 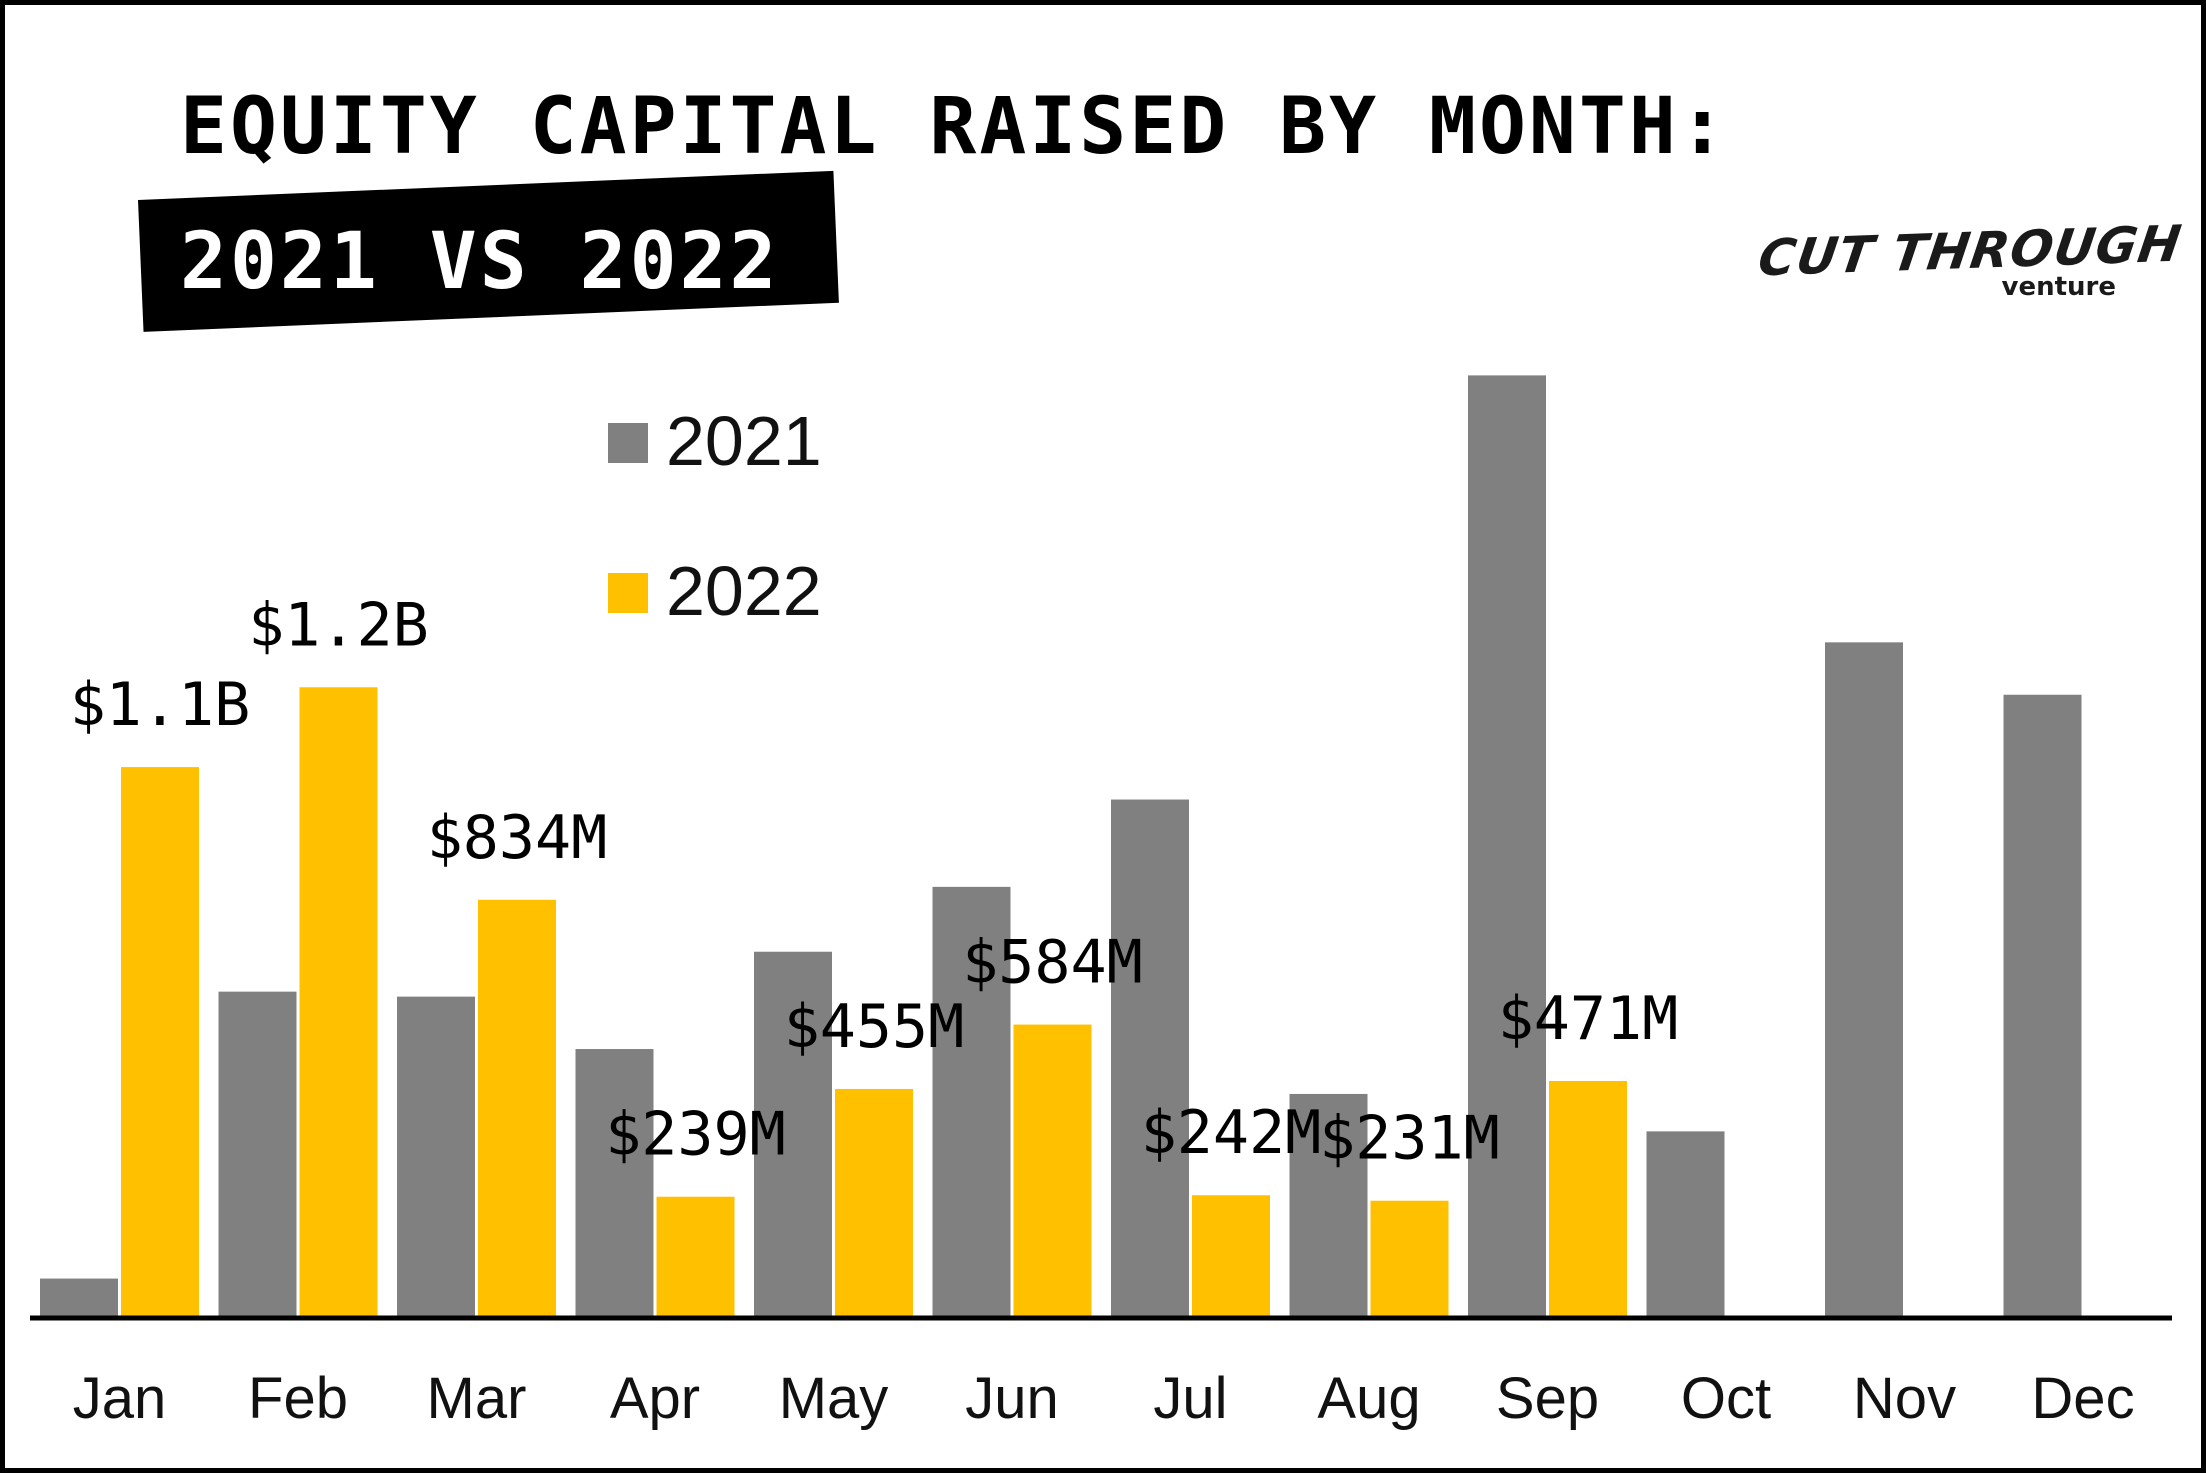 What do you see at coordinates (874, 1202) in the screenshot?
I see `bar-2022-may` at bounding box center [874, 1202].